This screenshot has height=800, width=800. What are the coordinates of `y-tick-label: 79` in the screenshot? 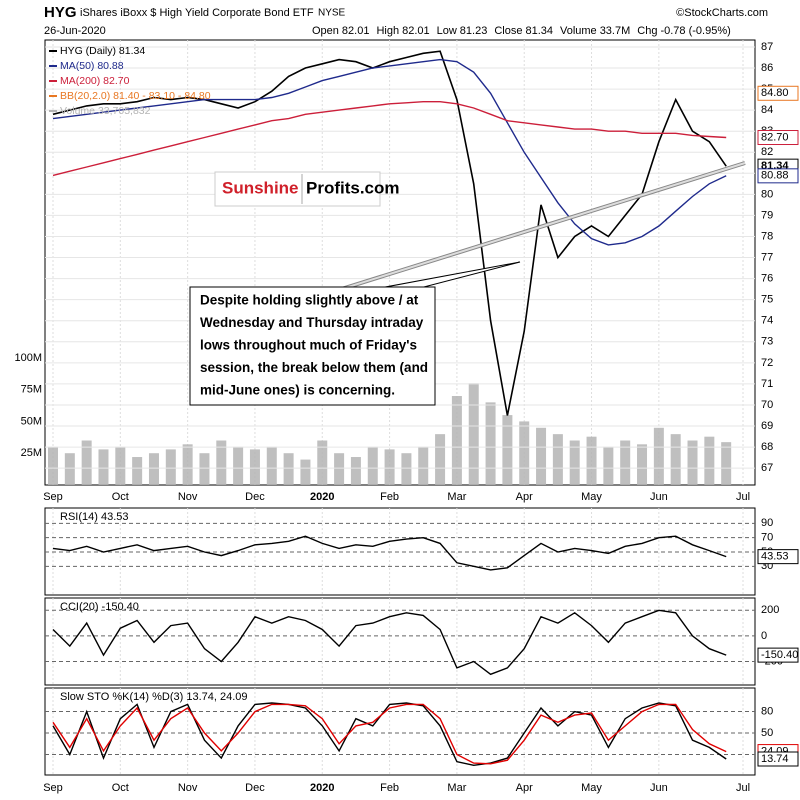 It's located at (767, 215).